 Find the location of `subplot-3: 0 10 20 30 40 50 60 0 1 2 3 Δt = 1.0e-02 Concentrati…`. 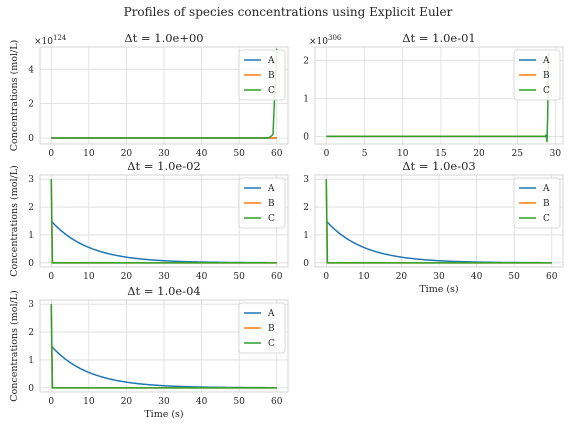

subplot-3: 0 10 20 30 40 50 60 0 1 2 3 Δt = 1.0e-02 Concentrati… is located at coordinates (149, 220).